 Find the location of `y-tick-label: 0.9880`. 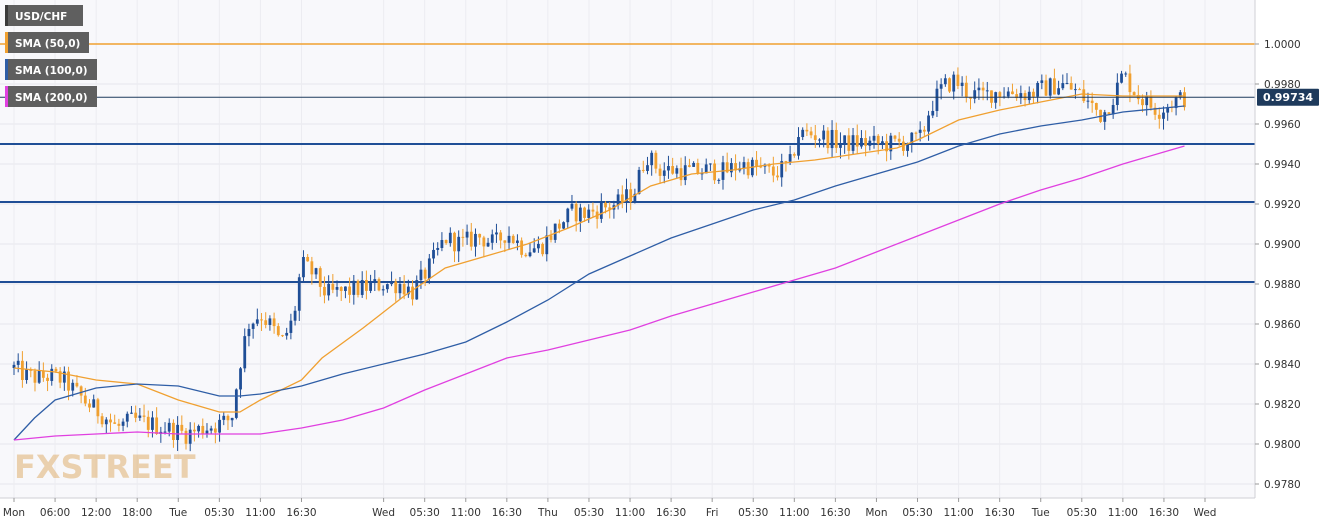

y-tick-label: 0.9880 is located at coordinates (1282, 285).